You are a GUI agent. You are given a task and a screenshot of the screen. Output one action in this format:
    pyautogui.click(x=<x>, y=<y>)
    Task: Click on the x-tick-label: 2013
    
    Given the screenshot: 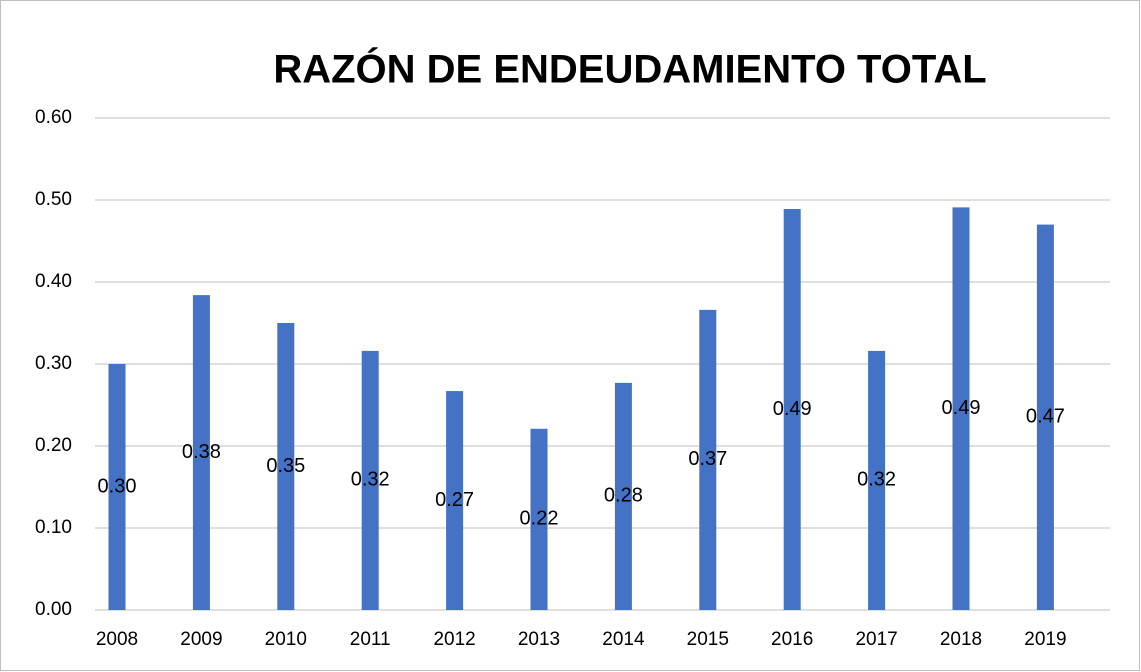 What is the action you would take?
    pyautogui.click(x=539, y=639)
    